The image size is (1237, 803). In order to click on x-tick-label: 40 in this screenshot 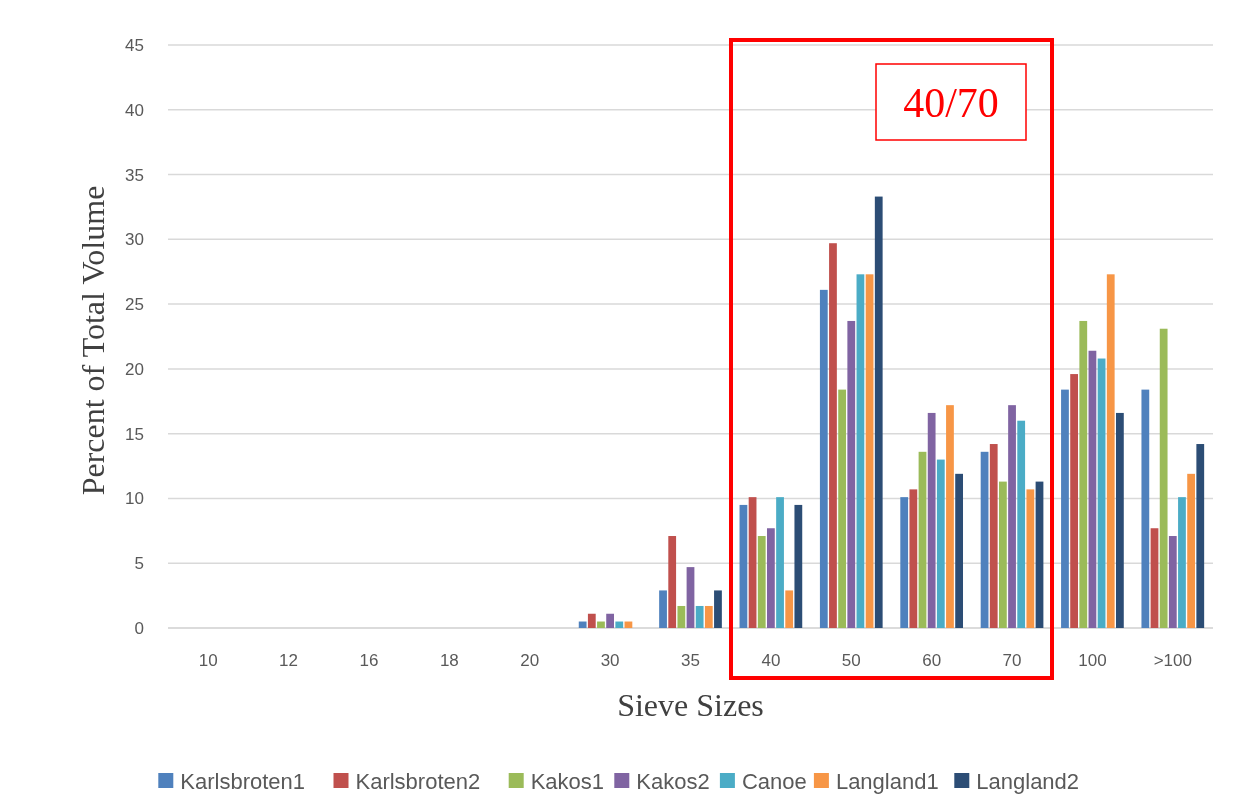, I will do `click(771, 660)`.